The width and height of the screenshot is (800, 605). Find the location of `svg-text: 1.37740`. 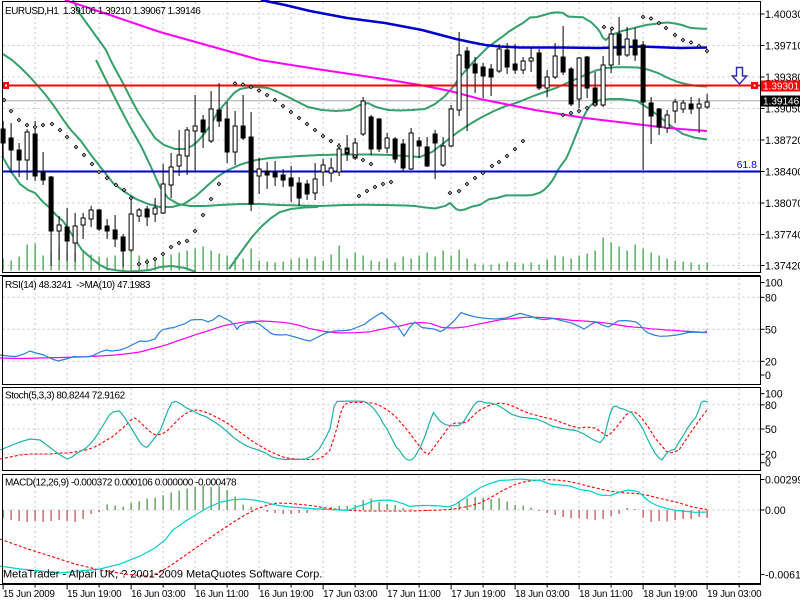

svg-text: 1.37740 is located at coordinates (782, 236).